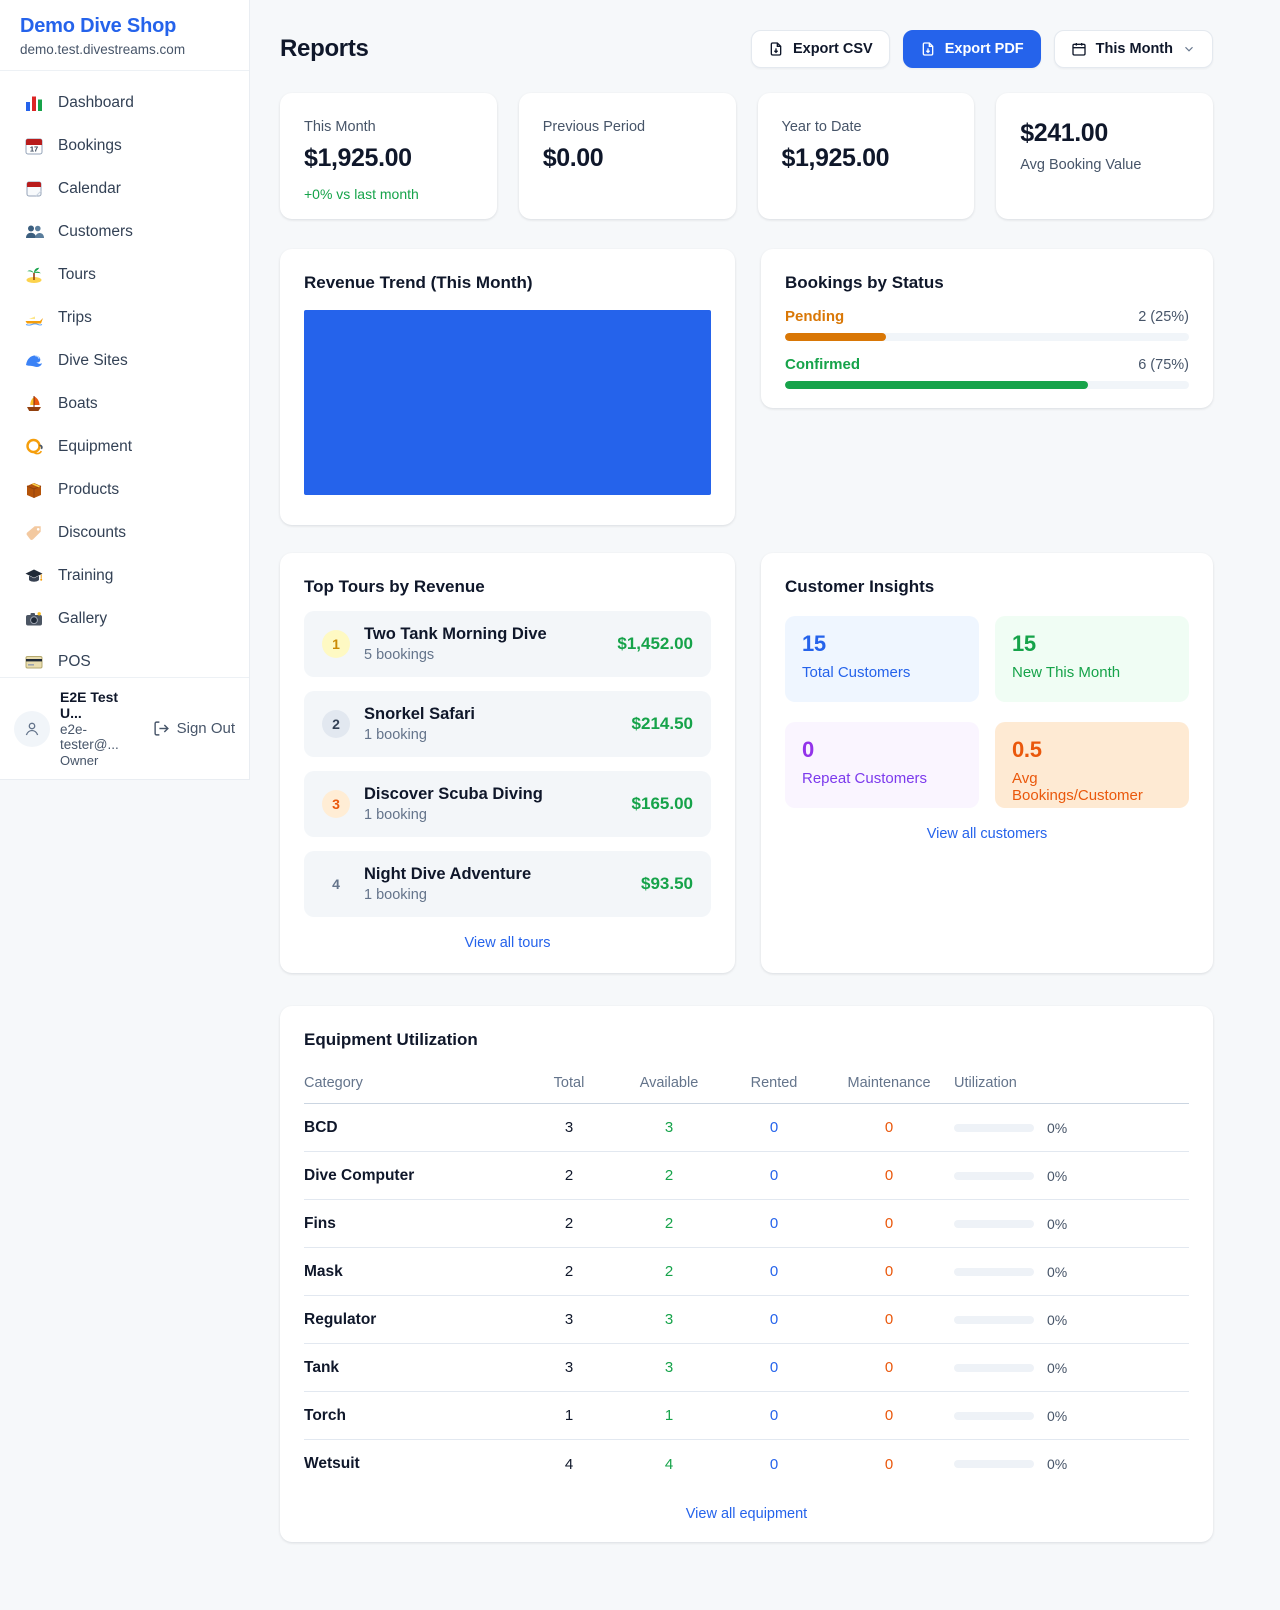 This screenshot has width=1280, height=1610. What do you see at coordinates (361, 194) in the screenshot?
I see `stat-delta: +0% vs last month` at bounding box center [361, 194].